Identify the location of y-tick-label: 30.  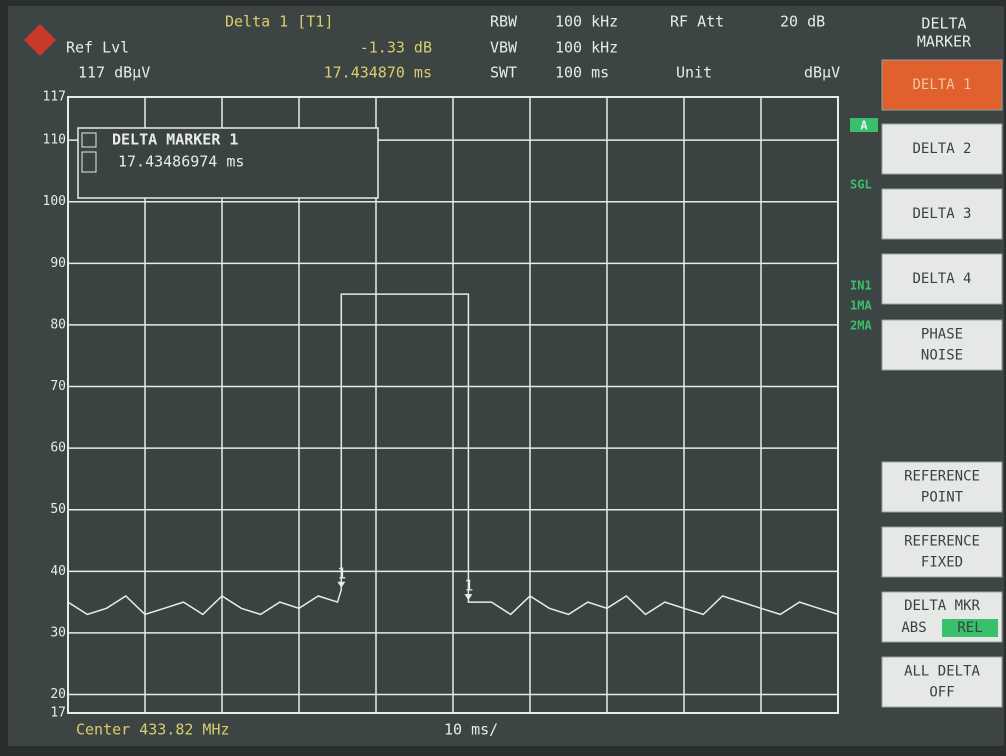
(58, 632).